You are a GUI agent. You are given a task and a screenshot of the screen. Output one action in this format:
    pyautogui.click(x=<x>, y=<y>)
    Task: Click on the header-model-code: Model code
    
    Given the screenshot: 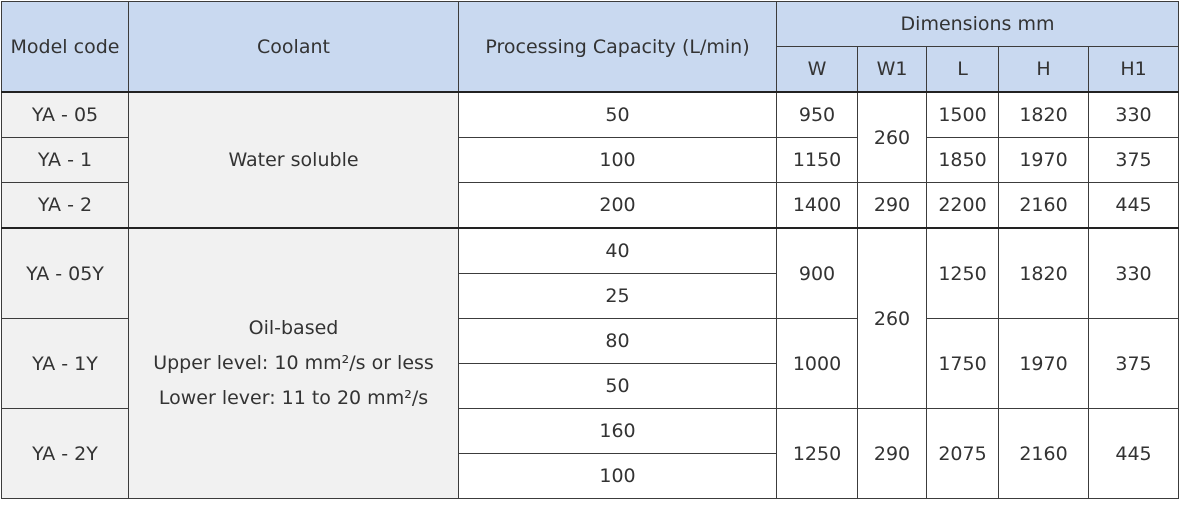 What is the action you would take?
    pyautogui.click(x=65, y=47)
    